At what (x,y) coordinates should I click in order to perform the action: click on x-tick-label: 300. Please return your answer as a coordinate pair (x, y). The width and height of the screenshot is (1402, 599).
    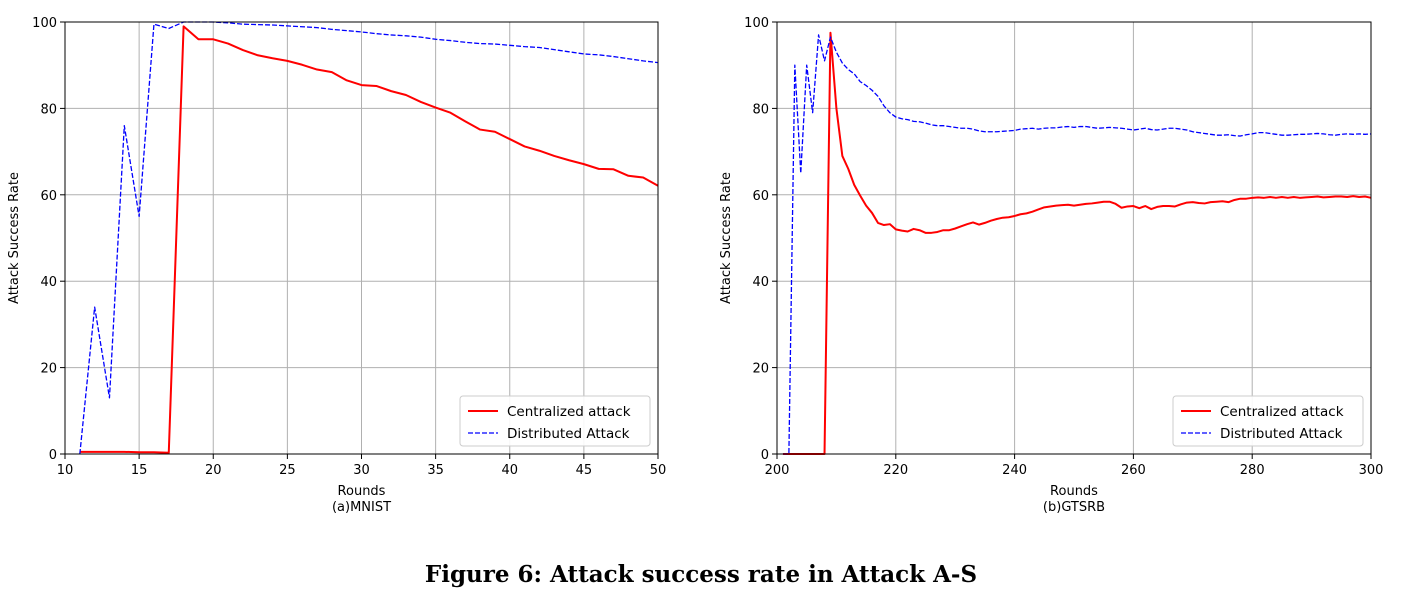
    Looking at the image, I should click on (1371, 470).